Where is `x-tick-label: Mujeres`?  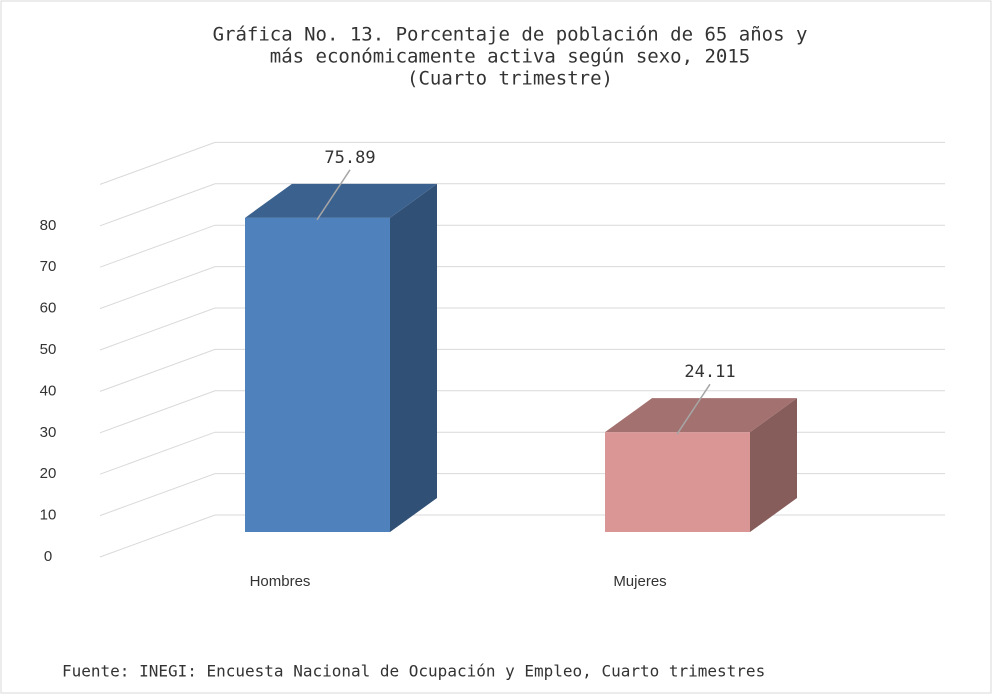 x-tick-label: Mujeres is located at coordinates (639, 581).